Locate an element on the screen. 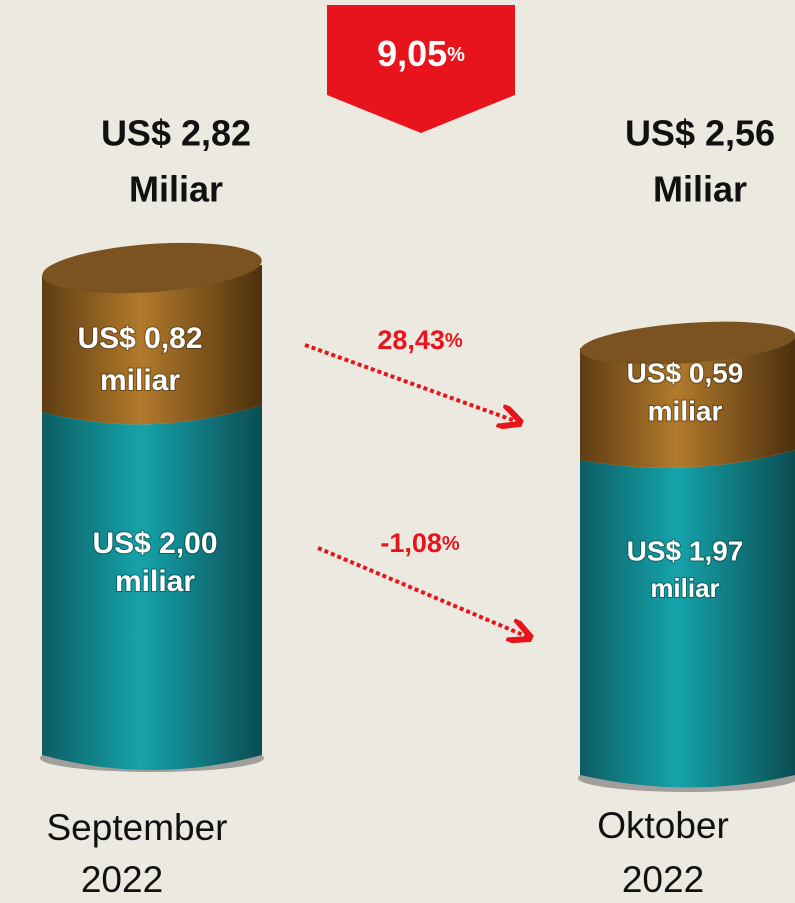  change-value: -1,08 is located at coordinates (411, 543).